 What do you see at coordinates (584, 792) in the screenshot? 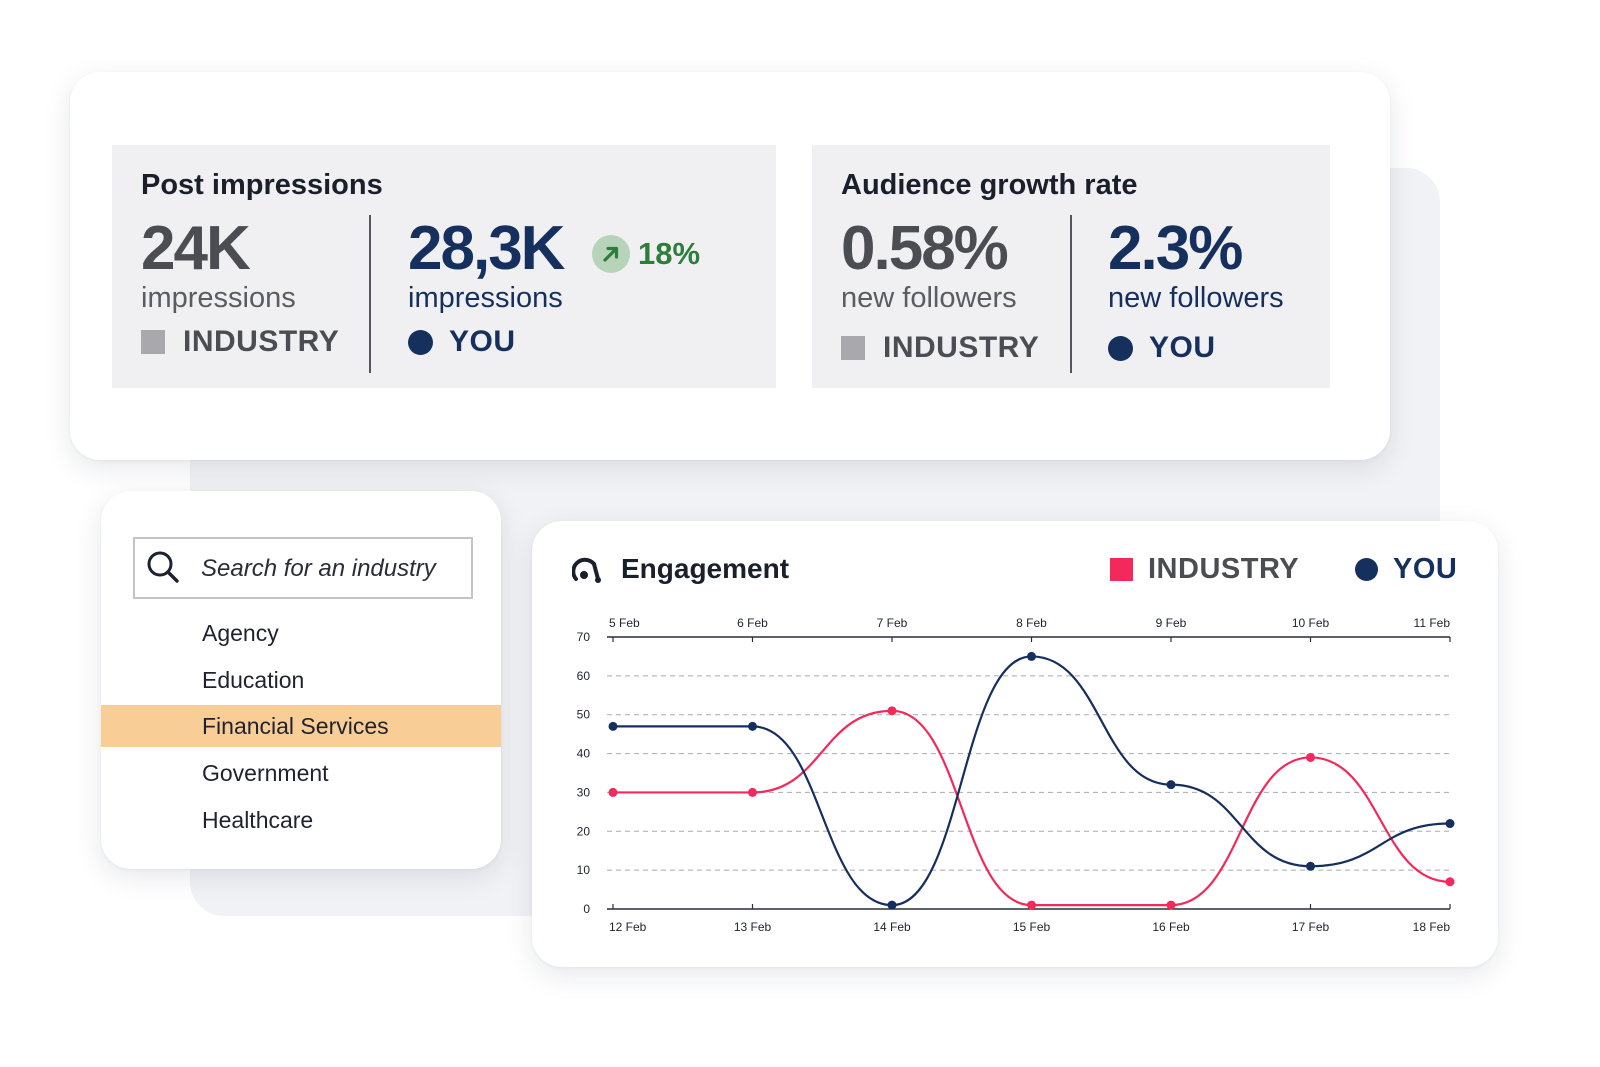
I see `y-tick-label: 30` at bounding box center [584, 792].